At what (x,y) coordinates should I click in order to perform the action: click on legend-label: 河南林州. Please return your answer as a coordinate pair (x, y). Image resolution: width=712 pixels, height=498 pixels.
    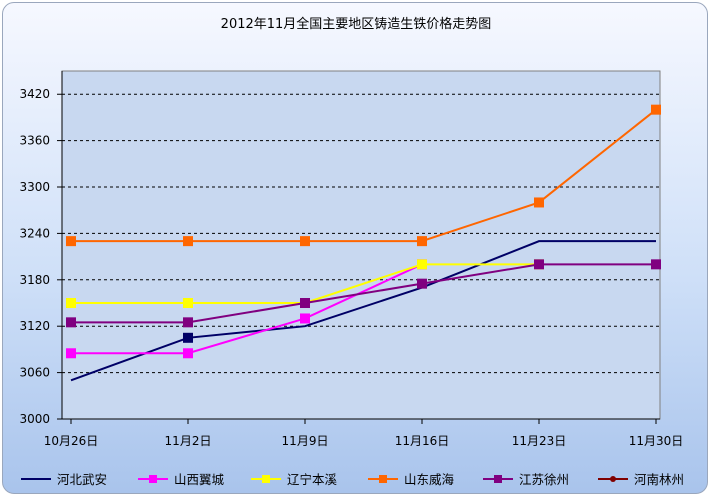
    Looking at the image, I should click on (659, 479).